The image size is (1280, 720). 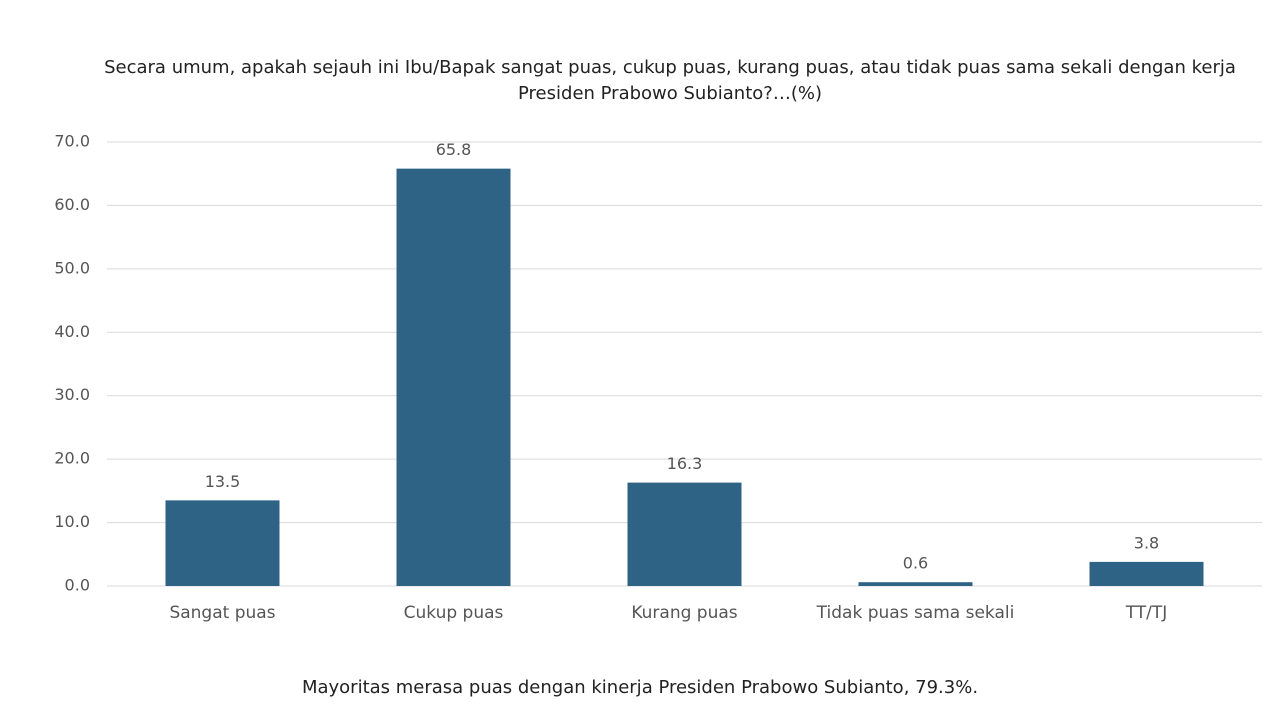 I want to click on y-tick-label: 50.0, so click(x=72, y=267).